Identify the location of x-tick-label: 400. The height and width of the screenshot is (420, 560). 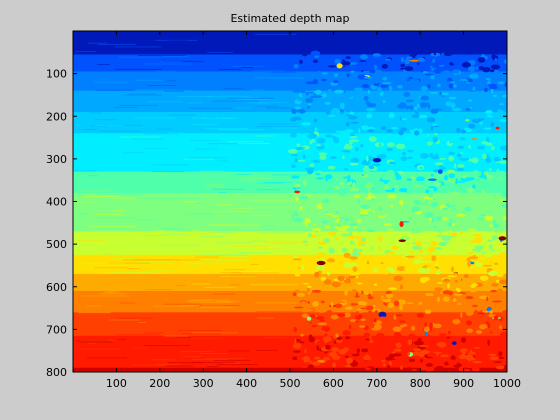
(246, 383).